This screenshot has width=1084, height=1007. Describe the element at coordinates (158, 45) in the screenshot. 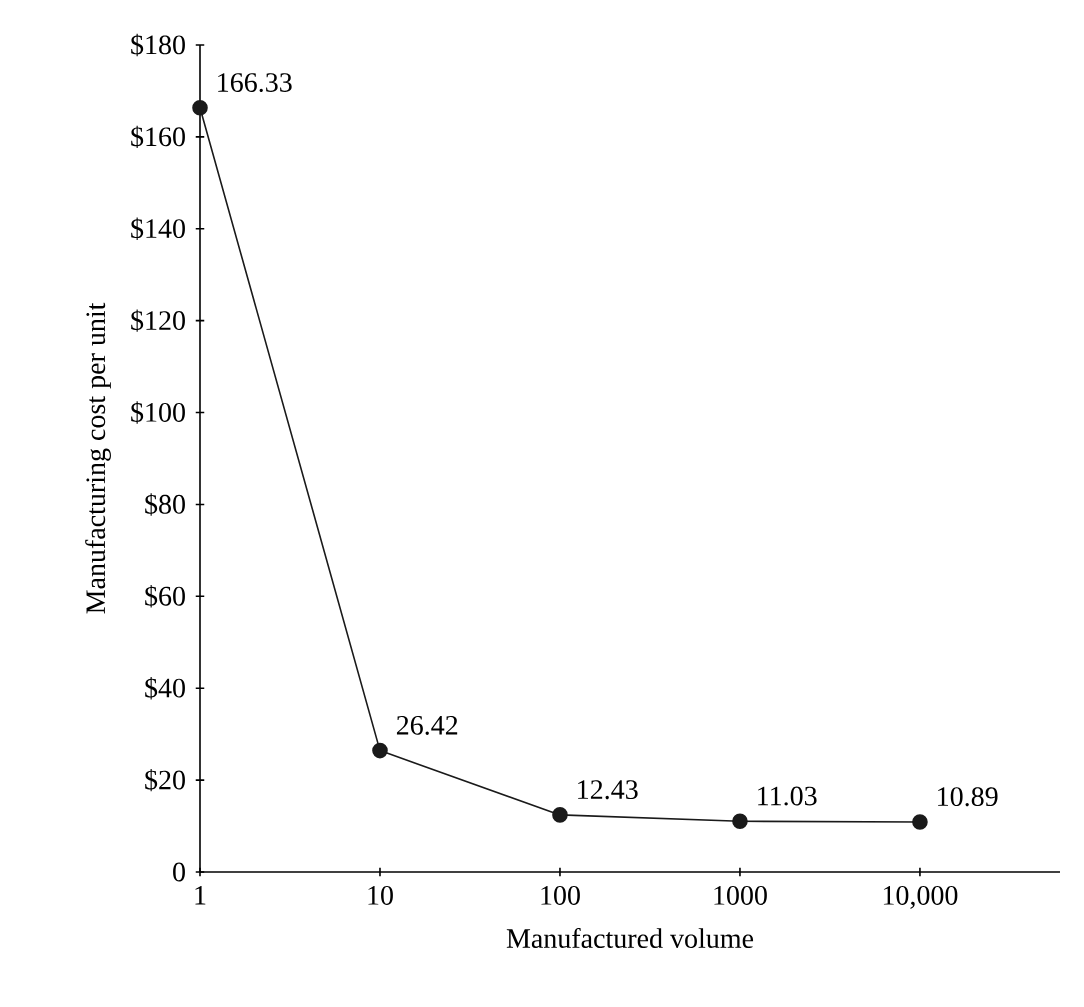

I see `y-tick-label: $180` at that location.